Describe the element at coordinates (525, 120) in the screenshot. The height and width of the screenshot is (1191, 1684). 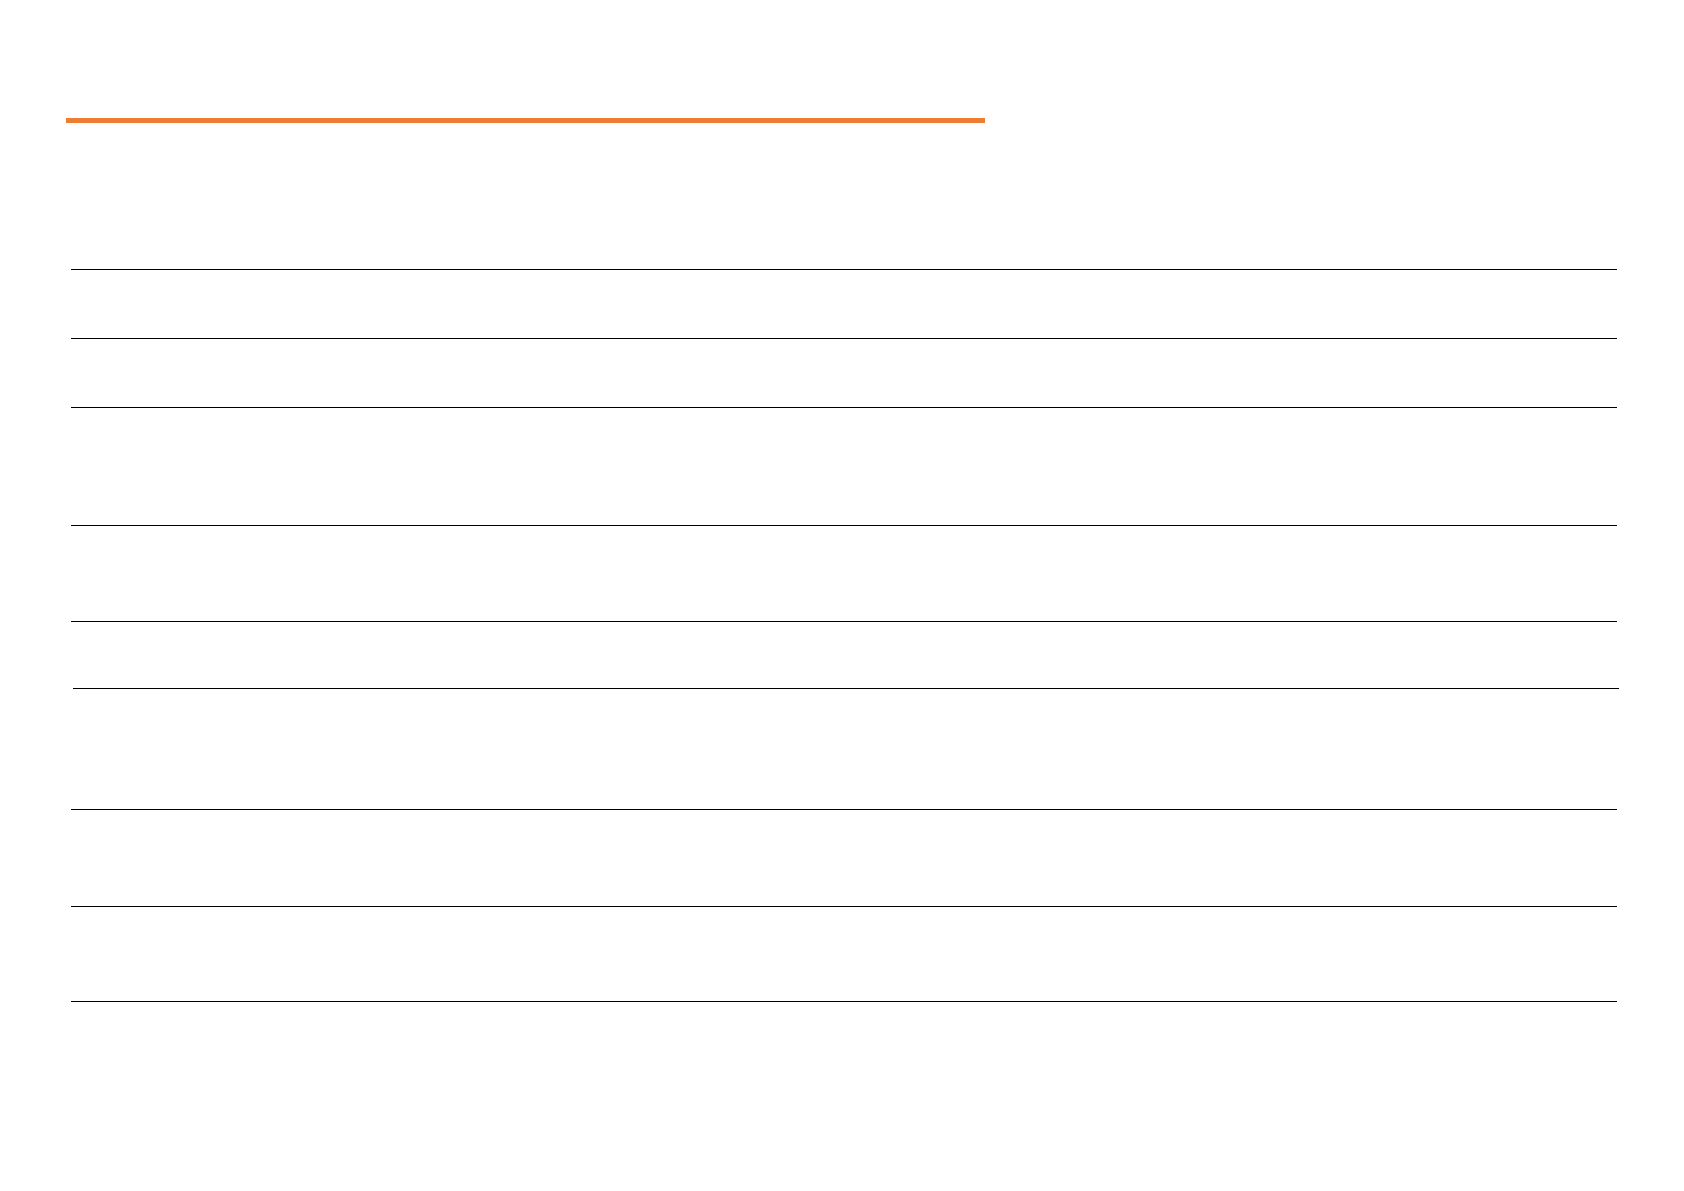
I see `accent-bar` at that location.